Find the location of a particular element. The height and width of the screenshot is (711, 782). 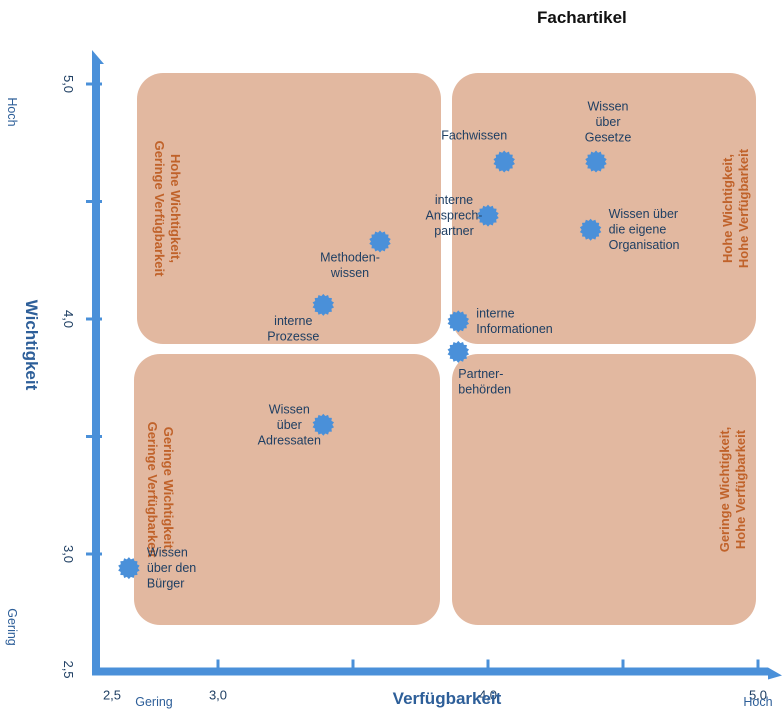

y-axis-arrow is located at coordinates (98, 57).